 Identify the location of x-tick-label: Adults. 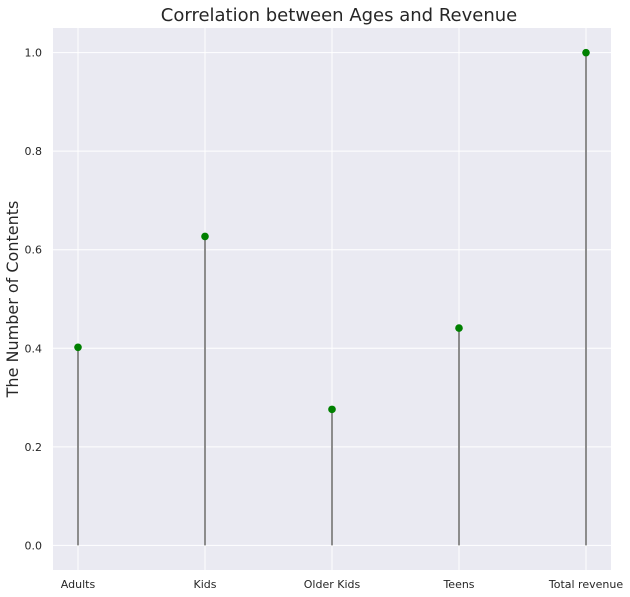
(78, 584).